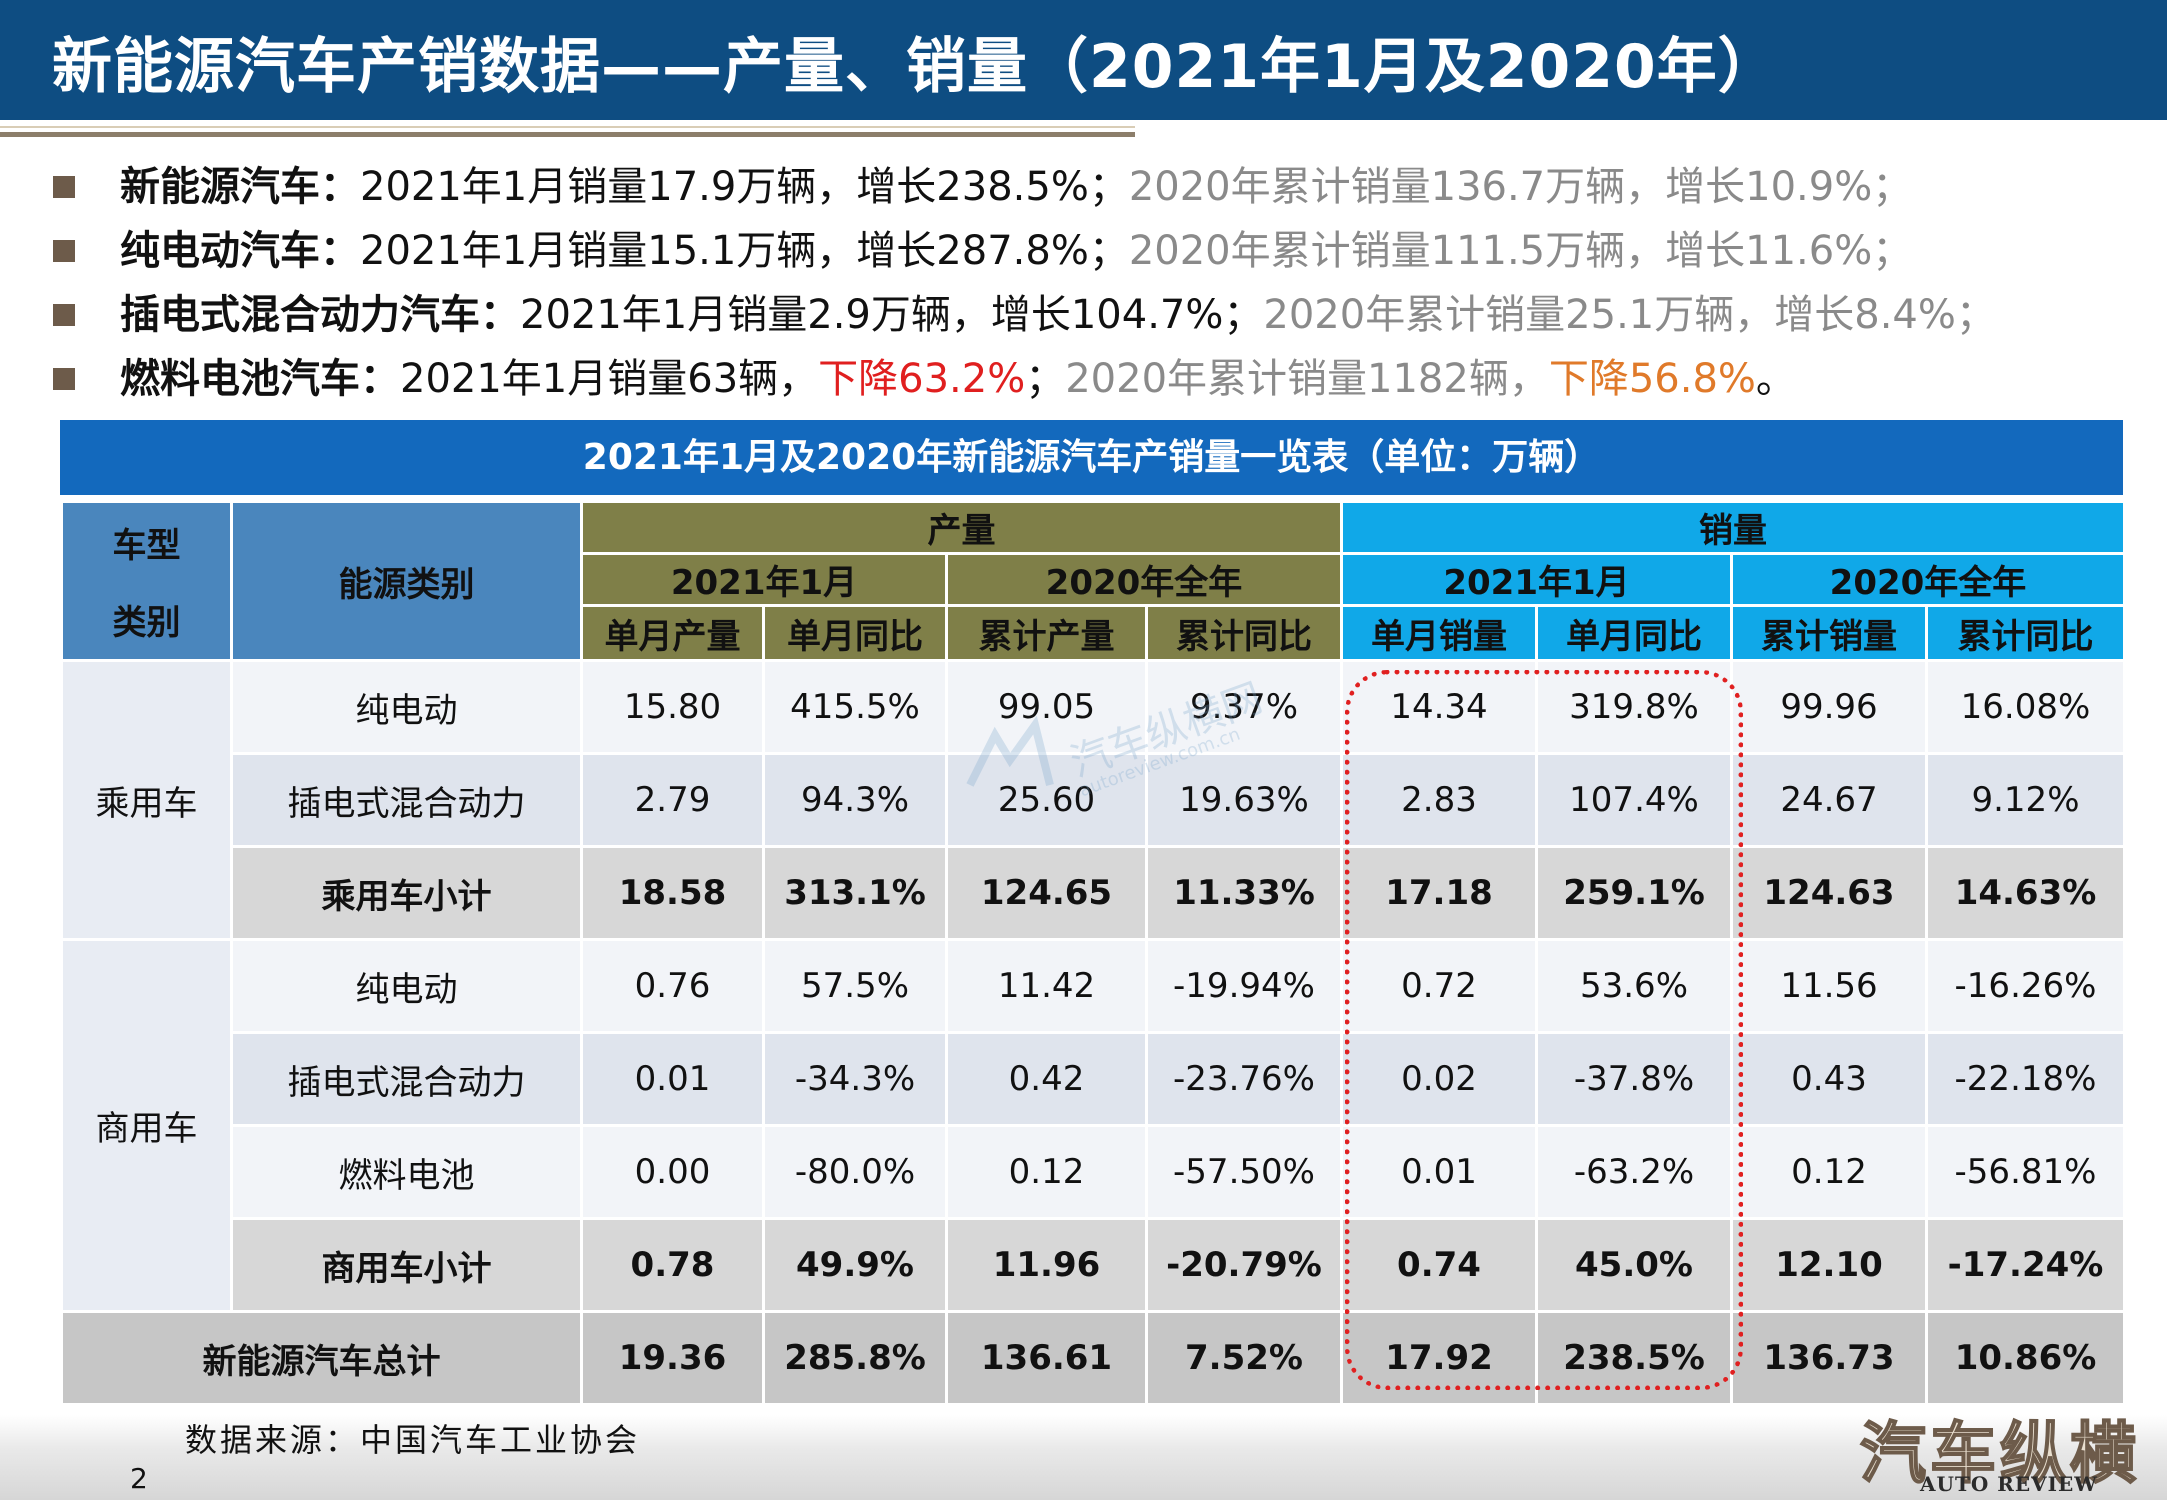 The image size is (2167, 1500). What do you see at coordinates (1439, 1265) in the screenshot?
I see `table-cell: 0.74` at bounding box center [1439, 1265].